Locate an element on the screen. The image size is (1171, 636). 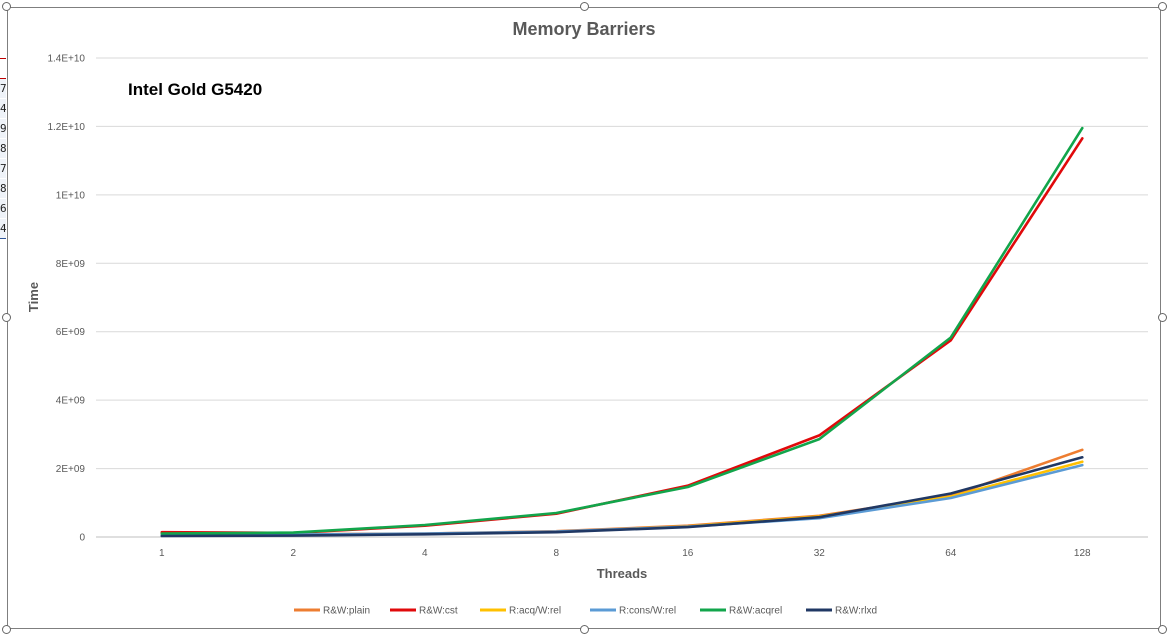
y-axis-label: Time is located at coordinates (33, 297).